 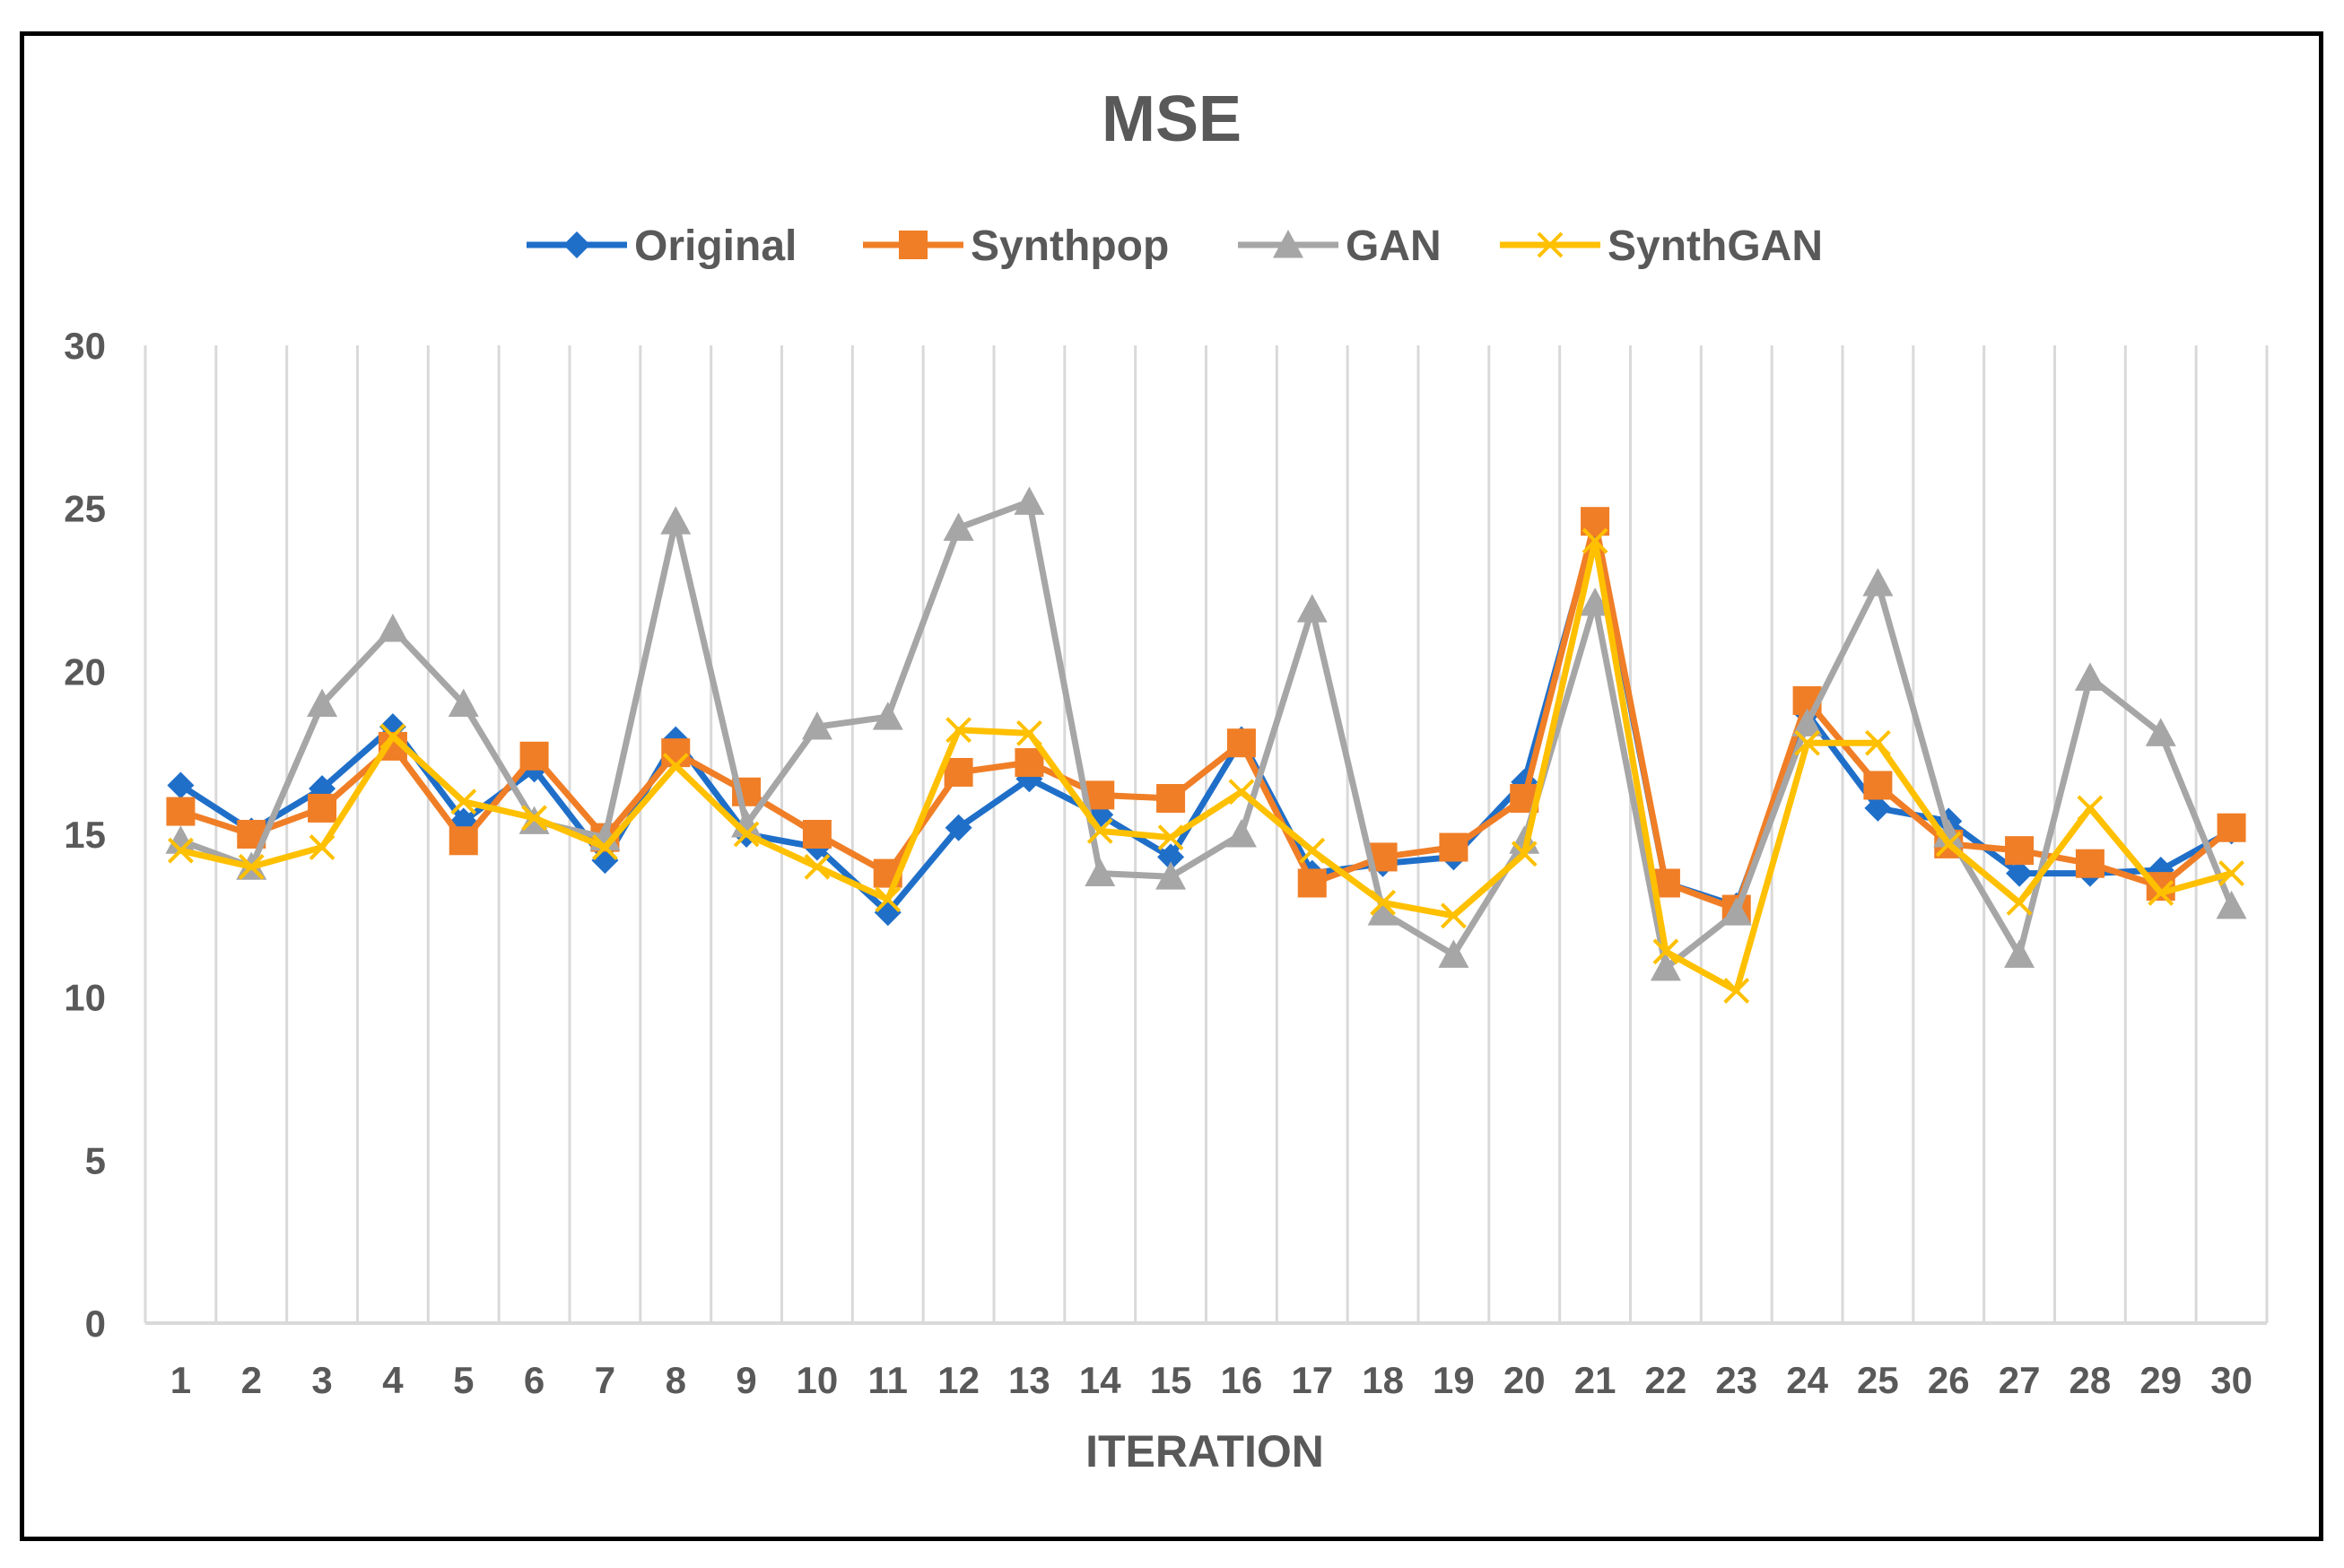 I want to click on x-tick-label: 16, so click(x=1242, y=1380).